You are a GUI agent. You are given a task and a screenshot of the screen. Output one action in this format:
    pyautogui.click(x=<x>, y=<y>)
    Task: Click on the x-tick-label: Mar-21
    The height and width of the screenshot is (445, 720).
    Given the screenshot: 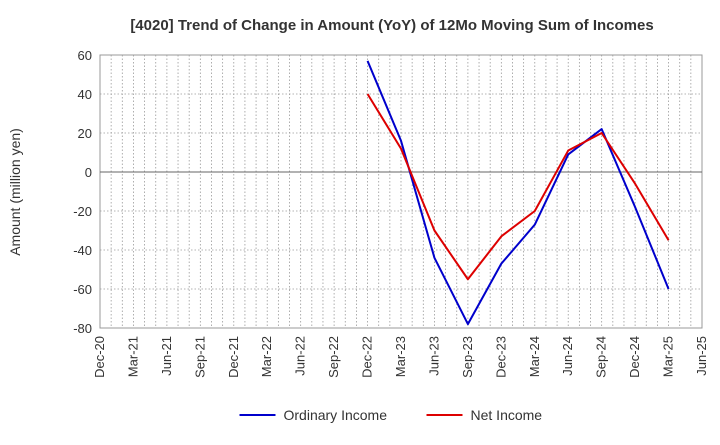 What is the action you would take?
    pyautogui.click(x=132, y=356)
    